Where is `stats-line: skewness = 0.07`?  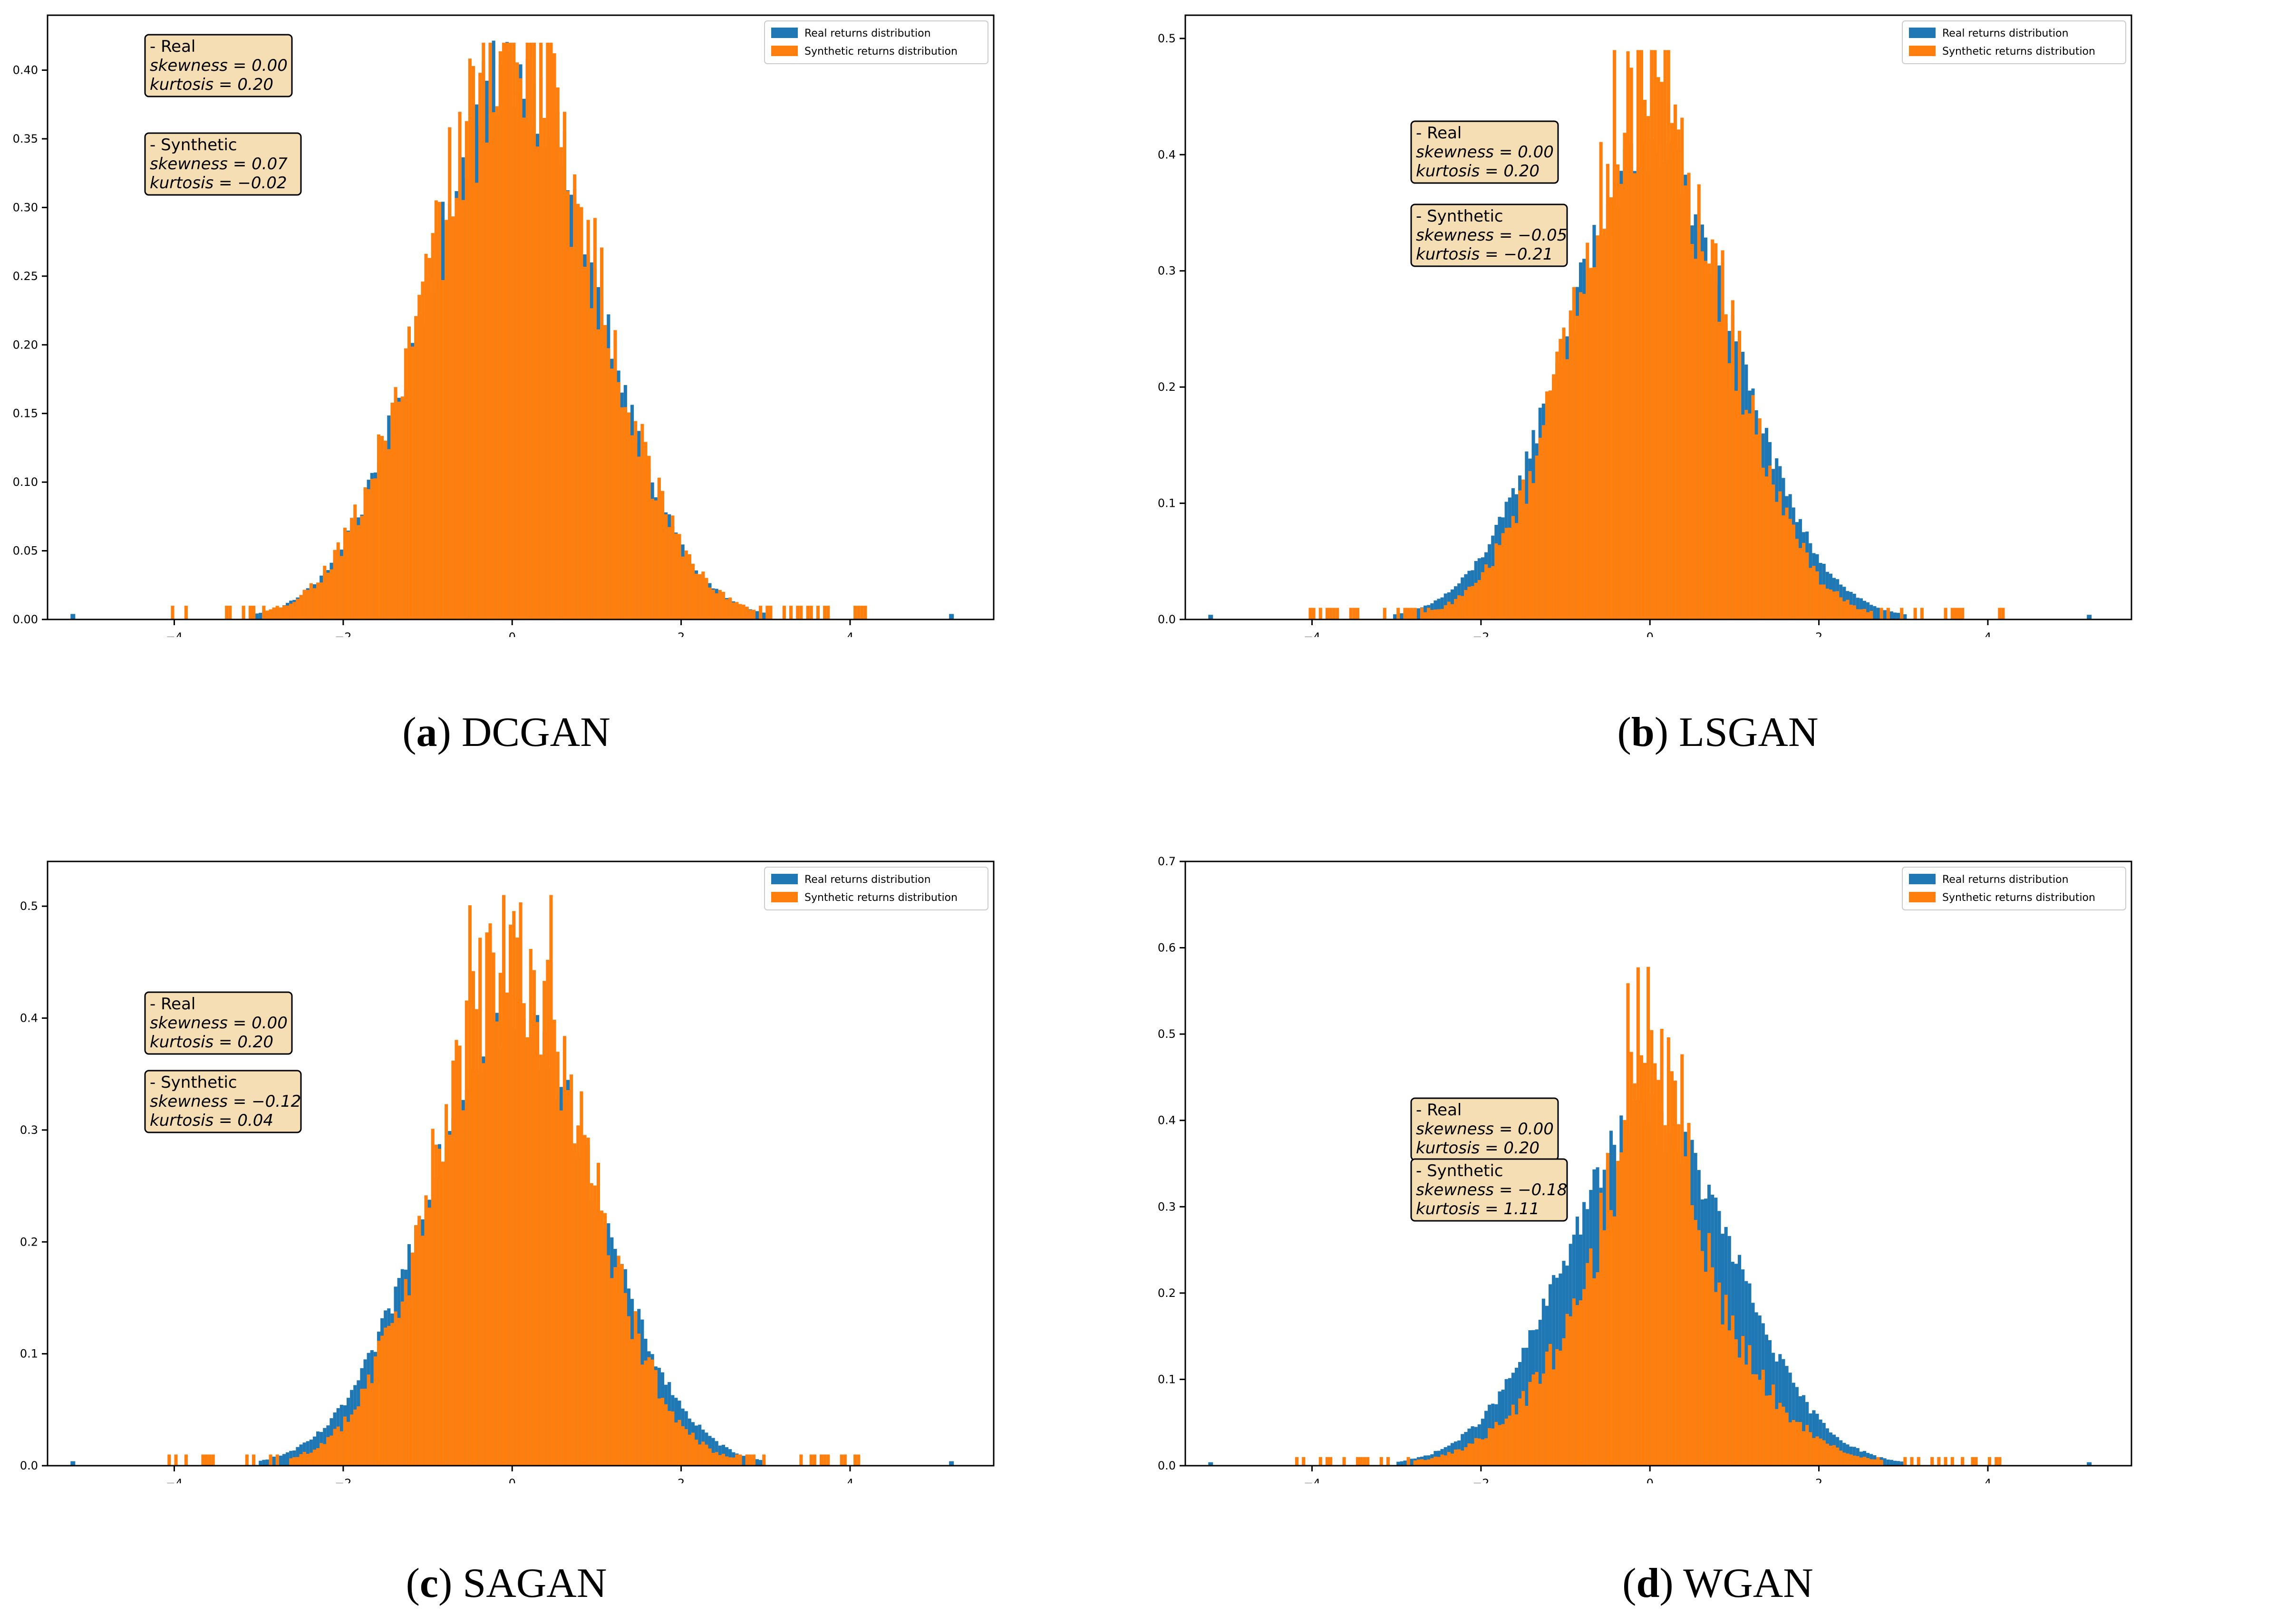
stats-line: skewness = 0.07 is located at coordinates (219, 164).